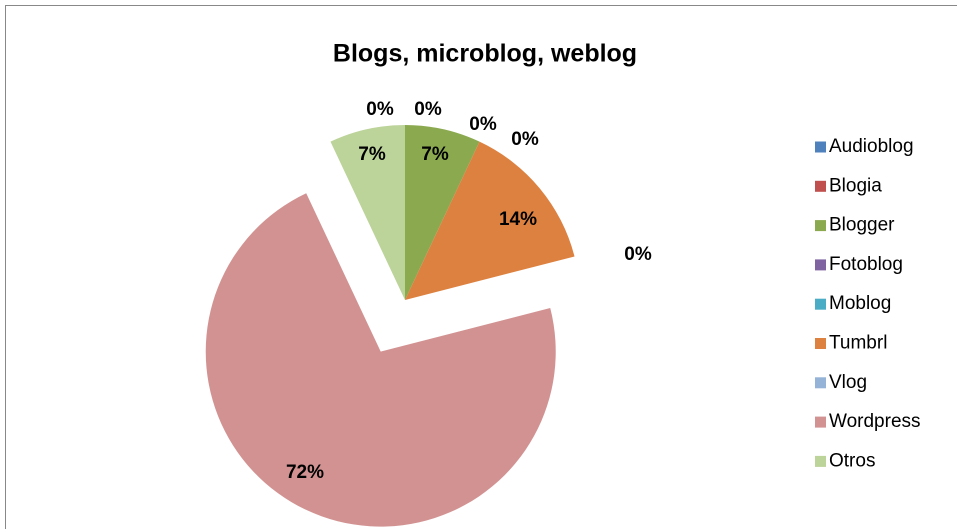  Describe the element at coordinates (852, 460) in the screenshot. I see `legend-label: Otros` at that location.